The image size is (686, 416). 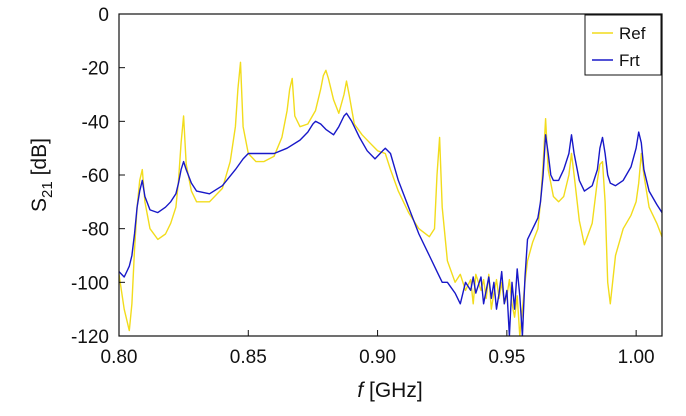 I want to click on x-axis-title: f [GHz], so click(x=389, y=390).